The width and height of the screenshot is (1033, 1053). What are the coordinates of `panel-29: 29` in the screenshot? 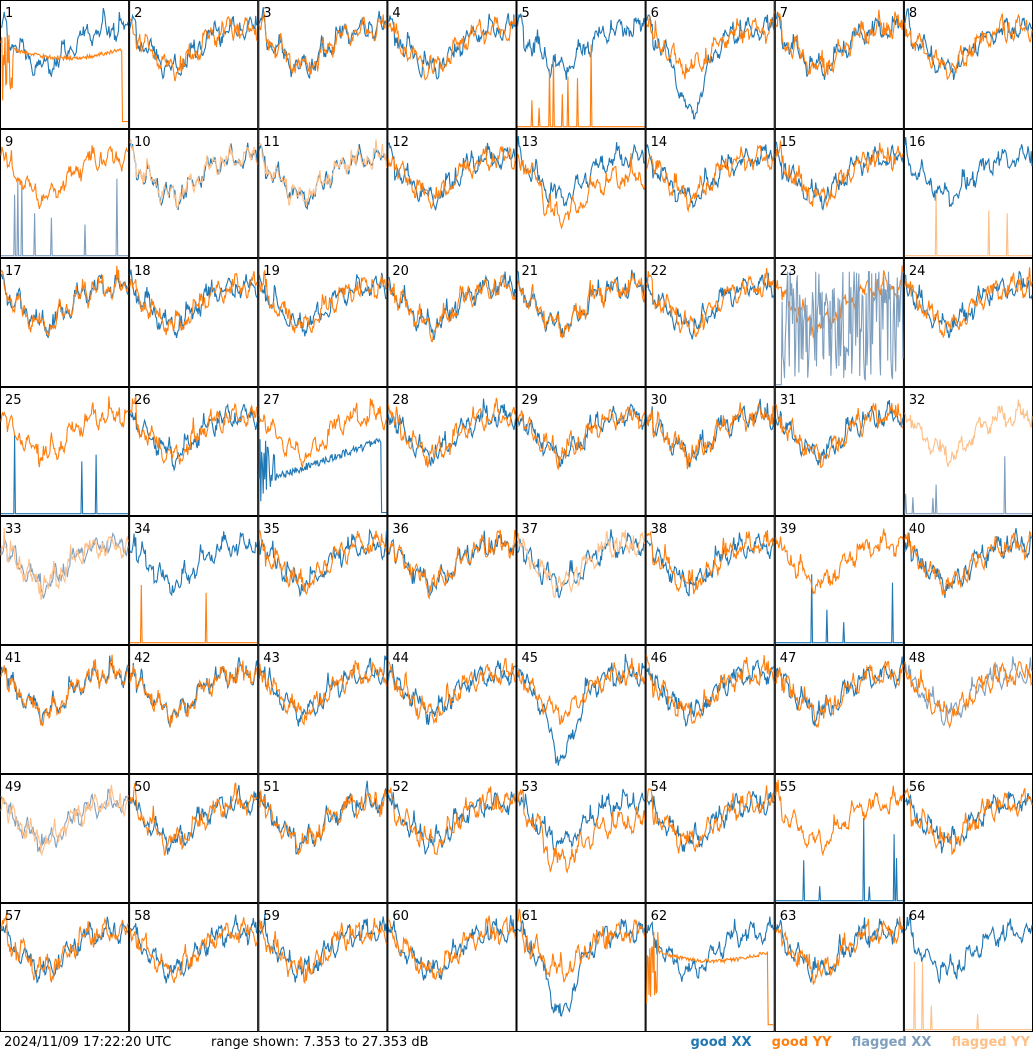 It's located at (581, 451).